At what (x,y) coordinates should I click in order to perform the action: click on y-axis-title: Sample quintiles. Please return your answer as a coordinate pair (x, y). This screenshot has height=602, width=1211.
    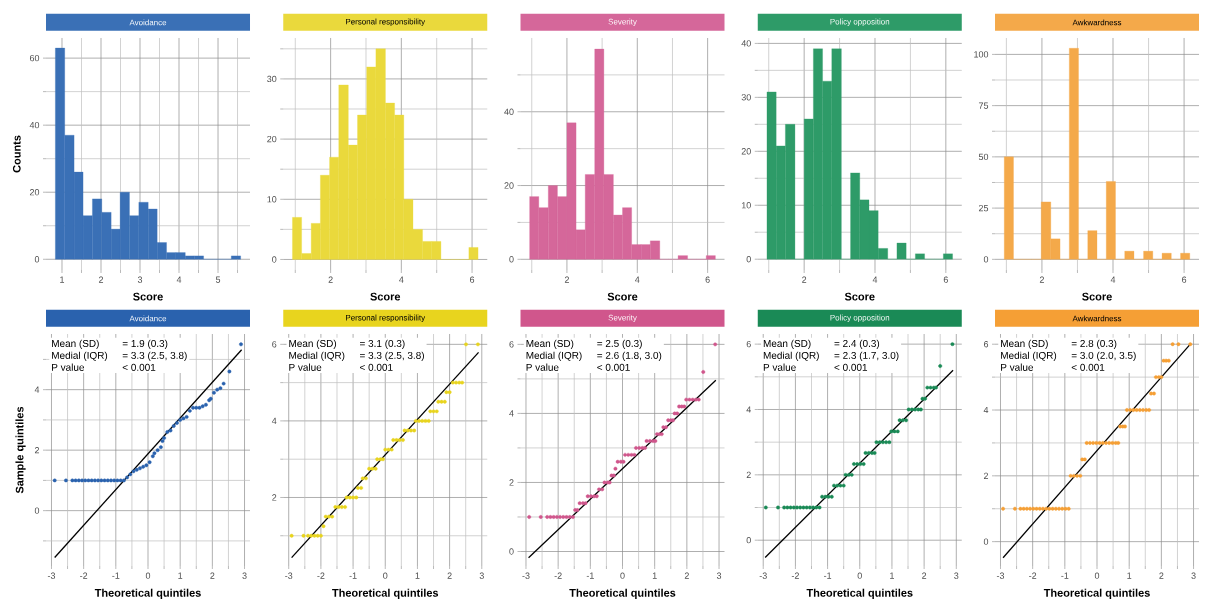
    Looking at the image, I should click on (20, 450).